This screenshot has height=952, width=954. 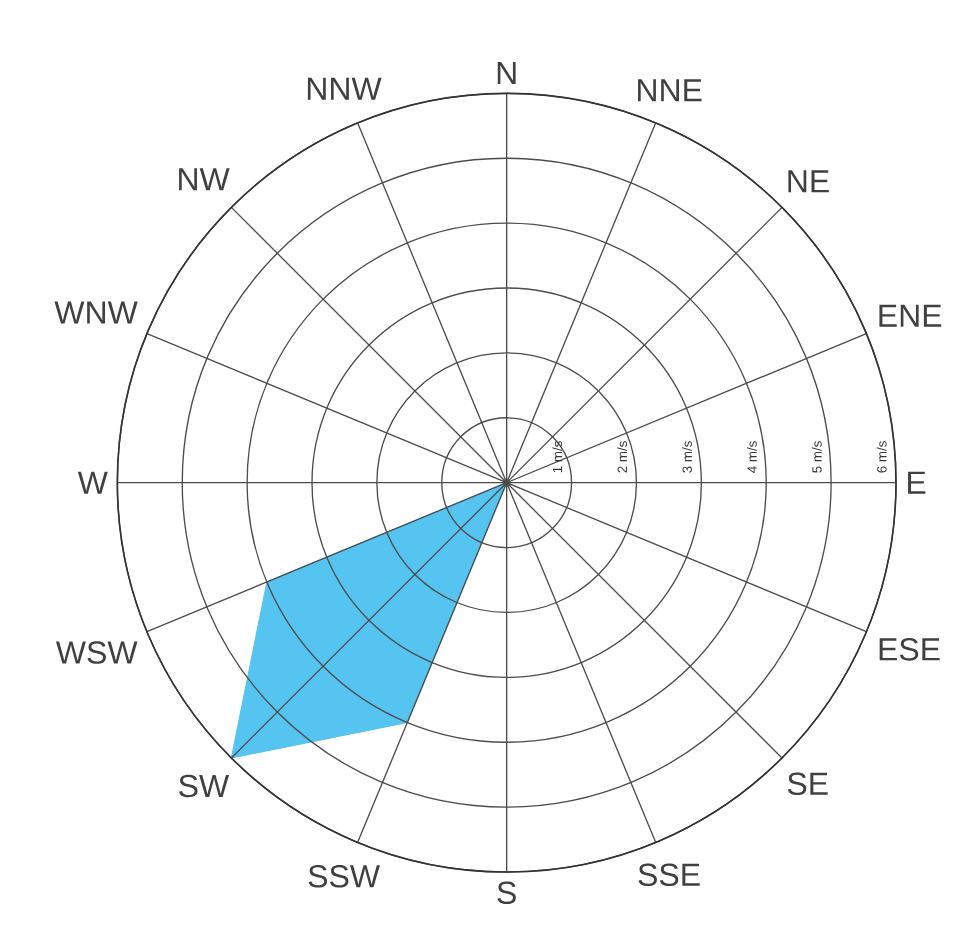 I want to click on spoke-label: NNE, so click(x=670, y=90).